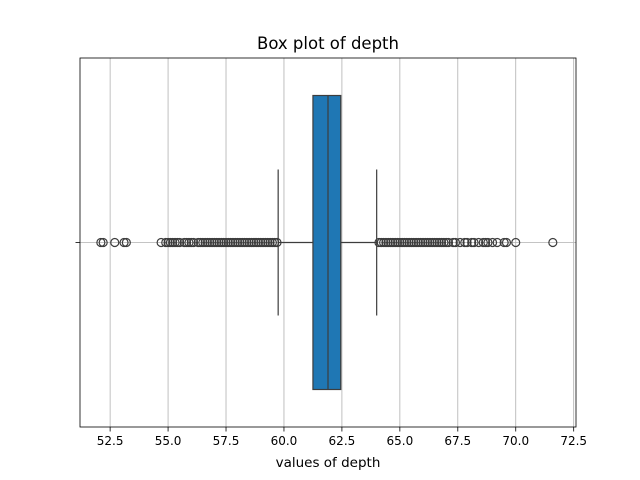 The height and width of the screenshot is (480, 640). I want to click on x-tick-label: 67.5, so click(457, 441).